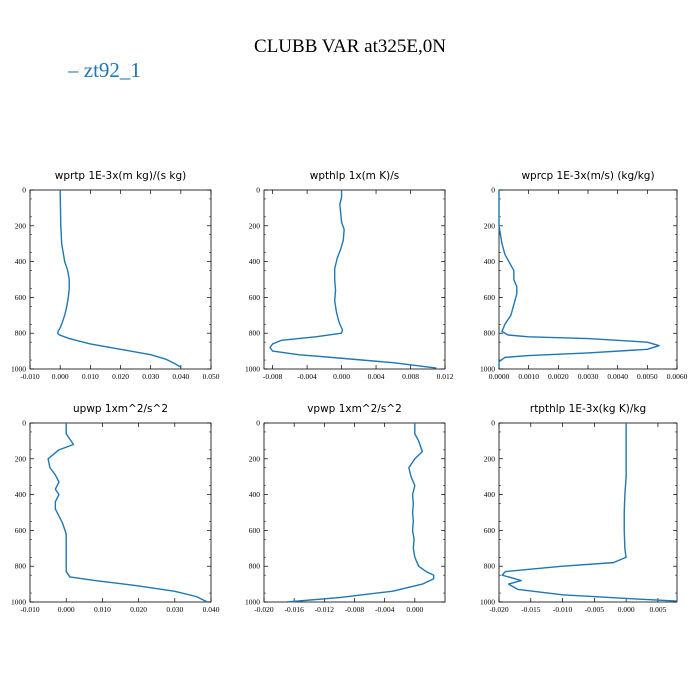 Image resolution: width=700 pixels, height=700 pixels. I want to click on x-tick-label: 0.0030, so click(588, 376).